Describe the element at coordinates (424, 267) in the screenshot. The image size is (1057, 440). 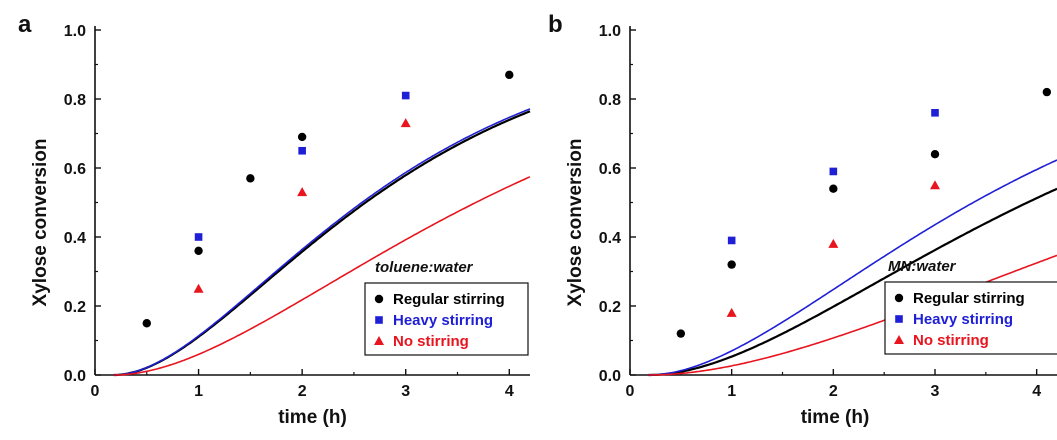
I see `annotation-label: toluene:water` at that location.